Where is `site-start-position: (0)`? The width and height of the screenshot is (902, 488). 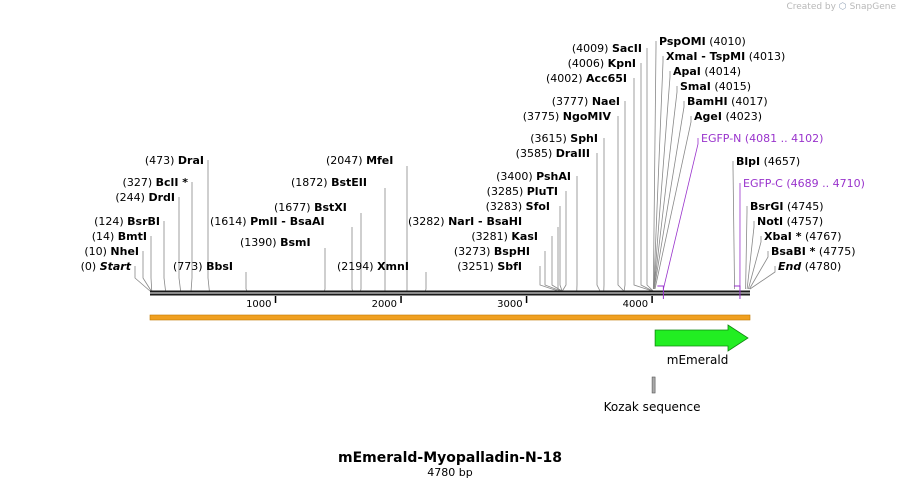
site-start-position: (0) is located at coordinates (89, 266).